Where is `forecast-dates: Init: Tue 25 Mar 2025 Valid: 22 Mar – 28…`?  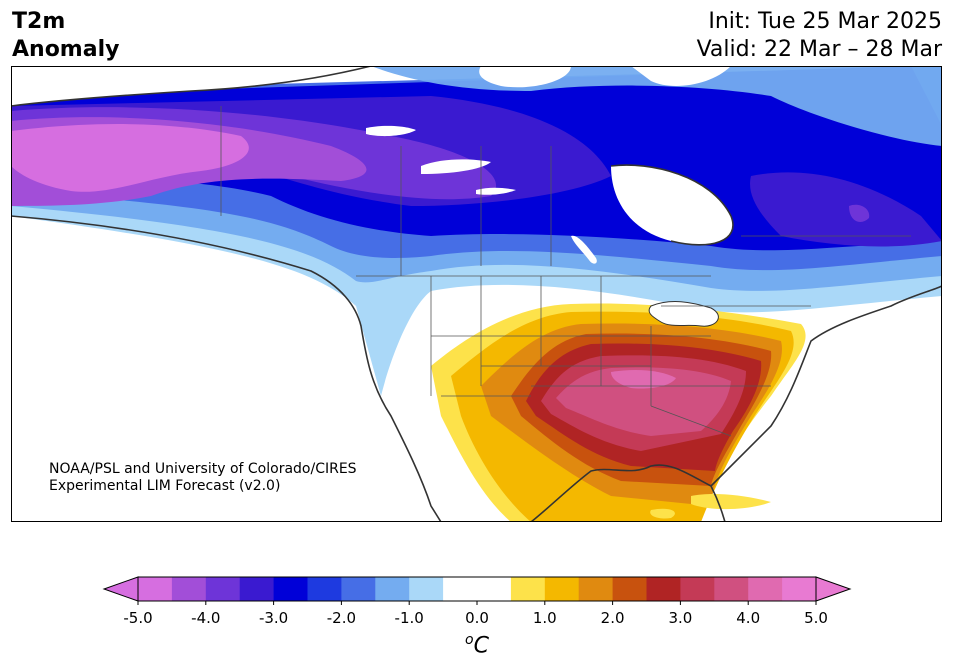 forecast-dates: Init: Tue 25 Mar 2025 Valid: 22 Mar – 28… is located at coordinates (819, 36).